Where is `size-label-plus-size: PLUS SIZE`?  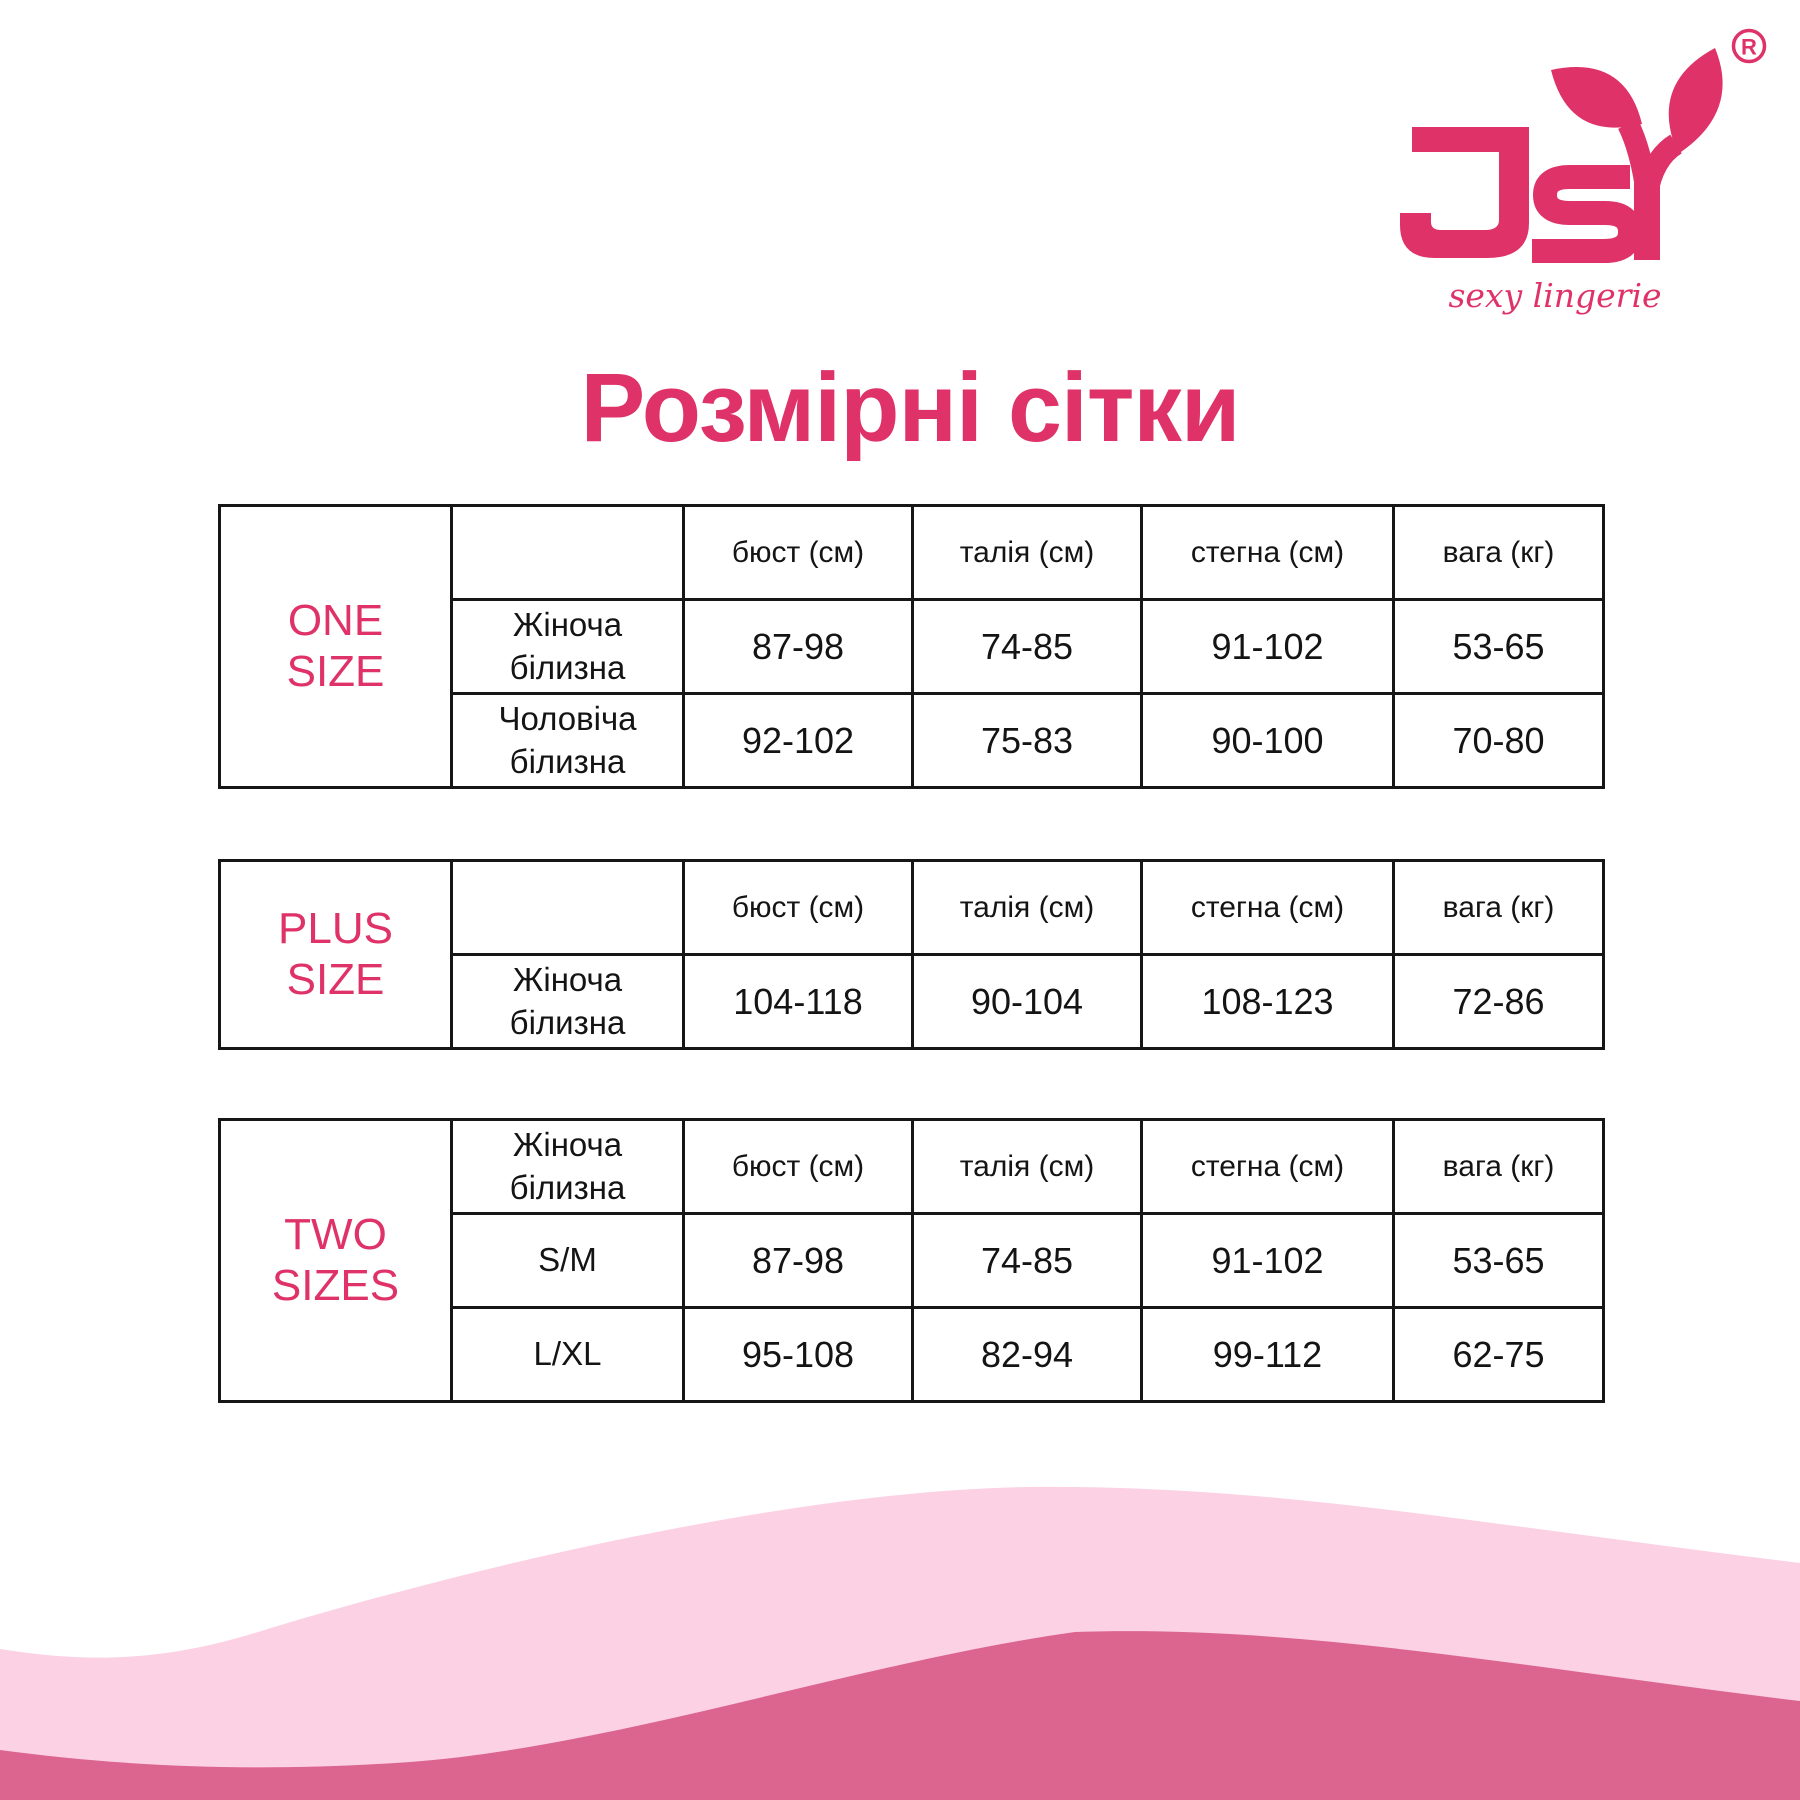 size-label-plus-size: PLUS SIZE is located at coordinates (335, 954).